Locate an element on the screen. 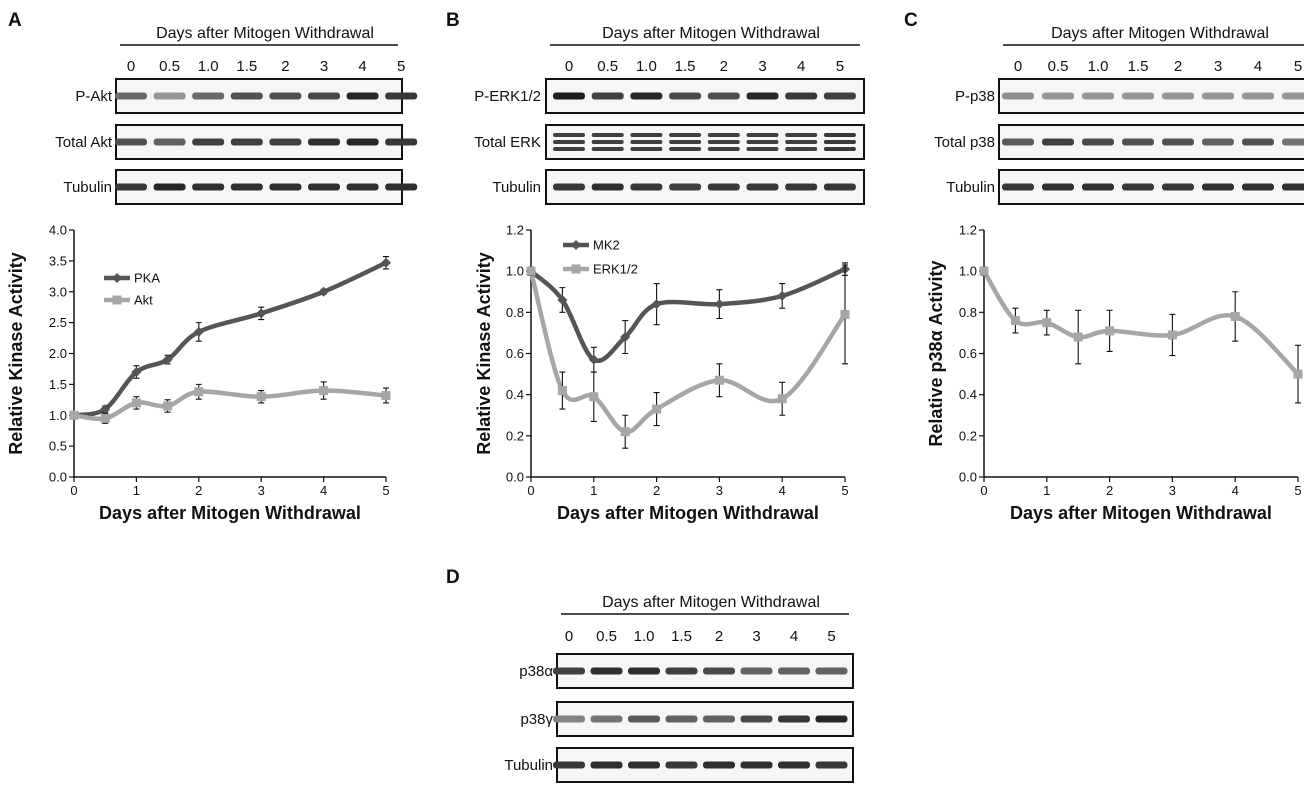  x-axis-title: Days after Mitogen Withdrawal is located at coordinates (688, 513).